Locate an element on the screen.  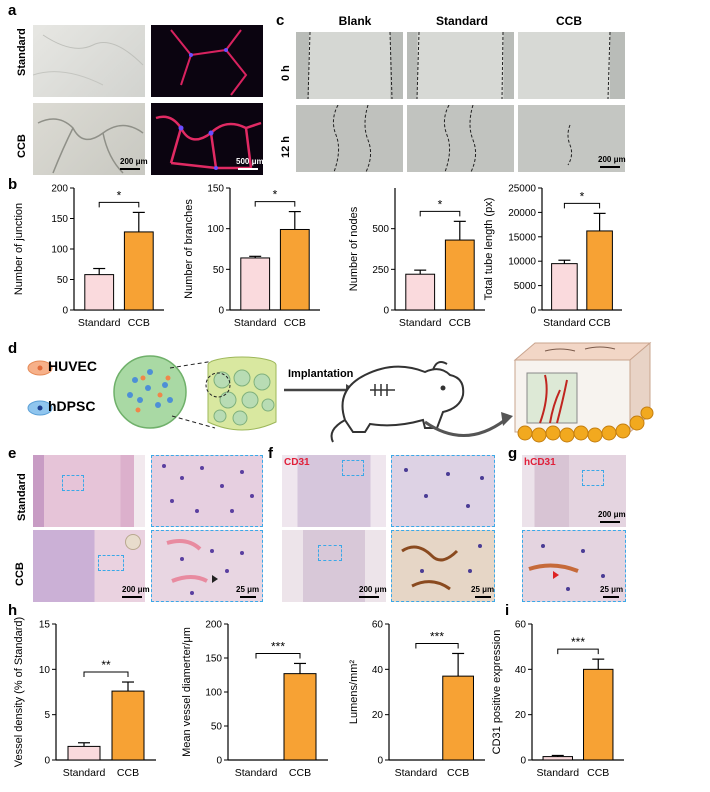
micrograph-brightfield-standard is located at coordinates (89, 61).